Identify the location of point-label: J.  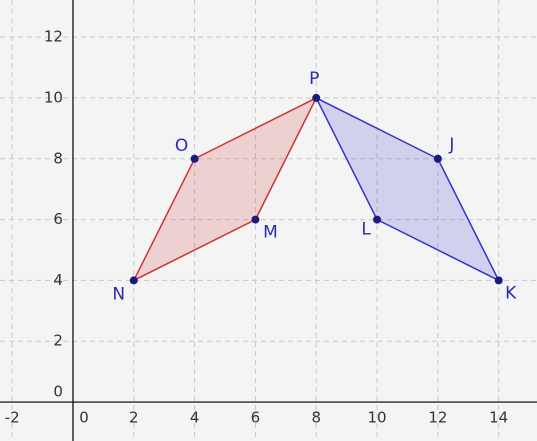
(451, 145).